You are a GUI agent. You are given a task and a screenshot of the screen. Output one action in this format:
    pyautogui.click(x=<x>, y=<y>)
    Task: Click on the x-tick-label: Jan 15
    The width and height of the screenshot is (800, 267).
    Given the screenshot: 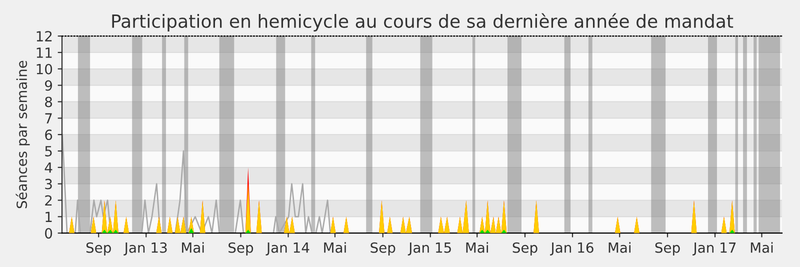 What is the action you would take?
    pyautogui.click(x=429, y=249)
    